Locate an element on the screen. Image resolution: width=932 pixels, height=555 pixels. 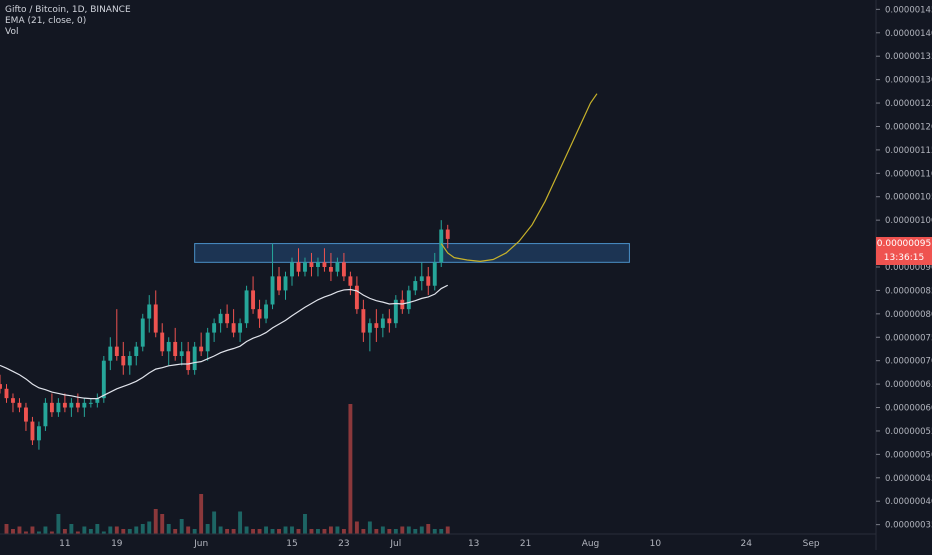
price-tick-label: 0.00000040 is located at coordinates (908, 502).